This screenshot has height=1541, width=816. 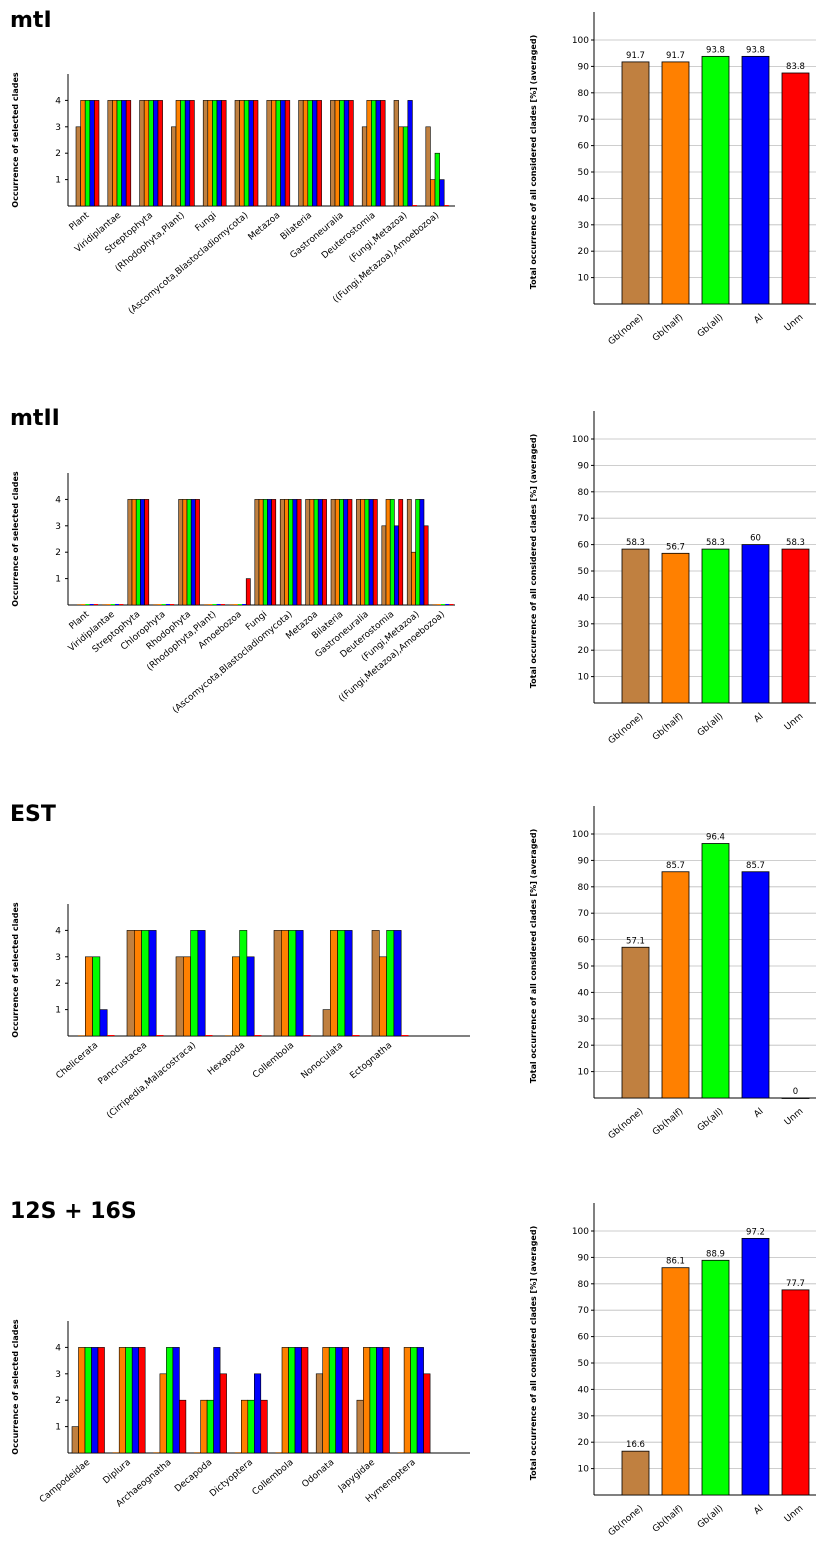 What do you see at coordinates (251, 1426) in the screenshot?
I see `bar-dictyoptera-gb-all` at bounding box center [251, 1426].